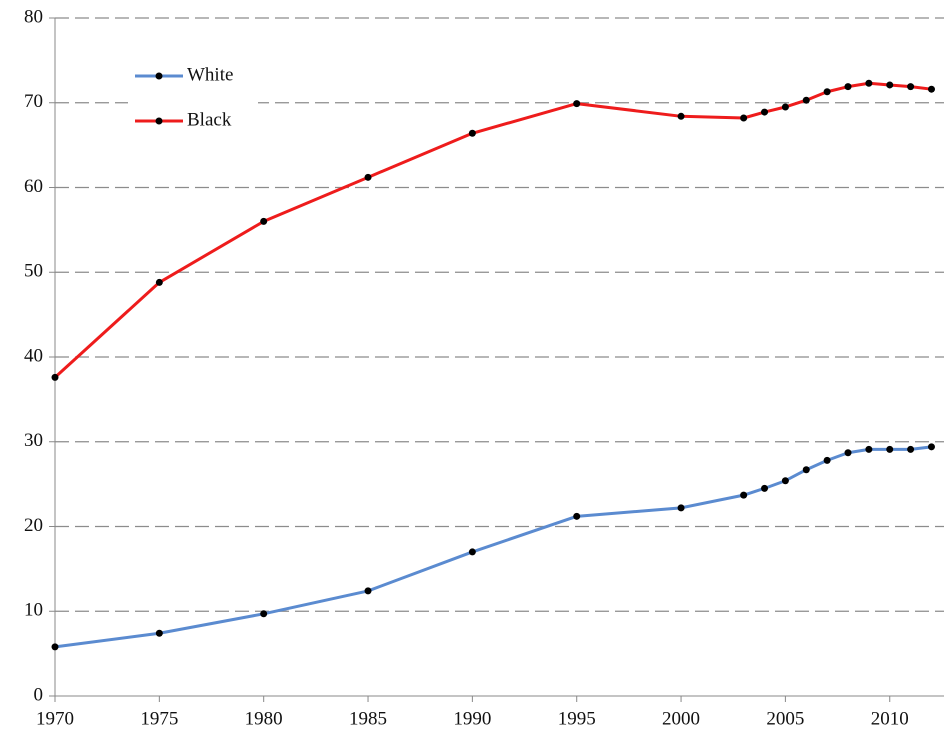  Describe the element at coordinates (39, 694) in the screenshot. I see `y-tick-label: 0` at that location.